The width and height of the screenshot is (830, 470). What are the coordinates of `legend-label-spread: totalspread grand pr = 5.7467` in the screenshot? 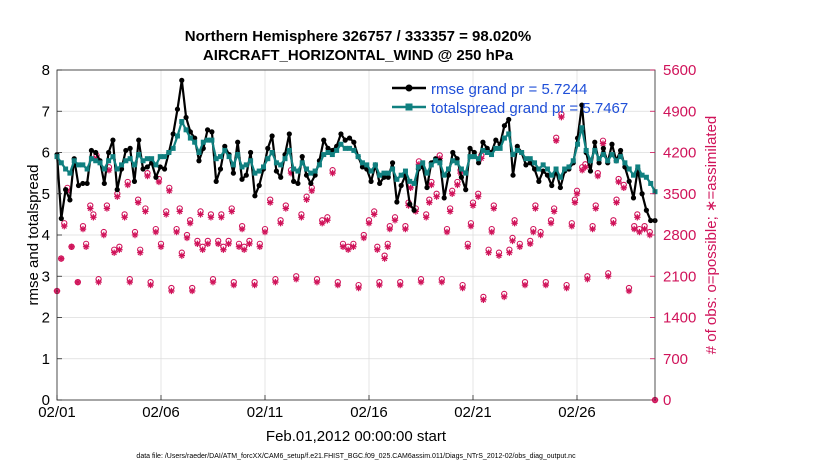 It's located at (529, 108).